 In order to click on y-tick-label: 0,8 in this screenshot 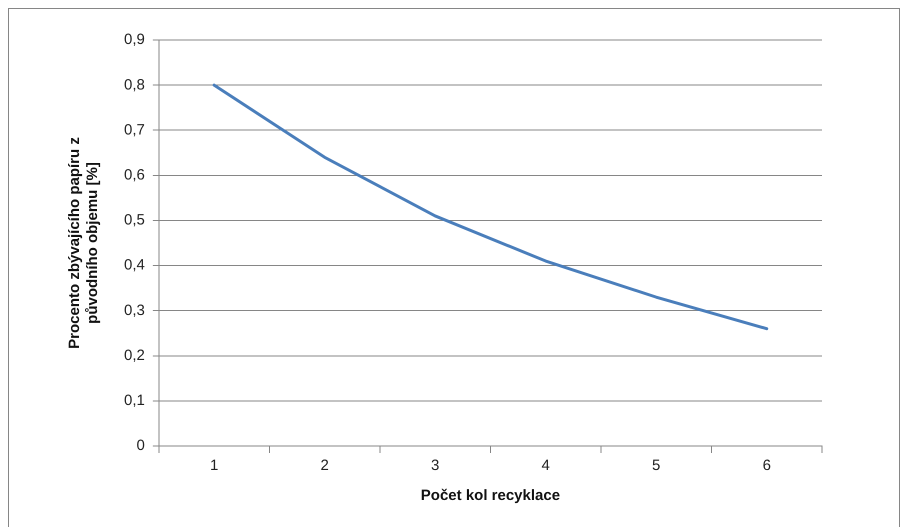, I will do `click(134, 85)`.